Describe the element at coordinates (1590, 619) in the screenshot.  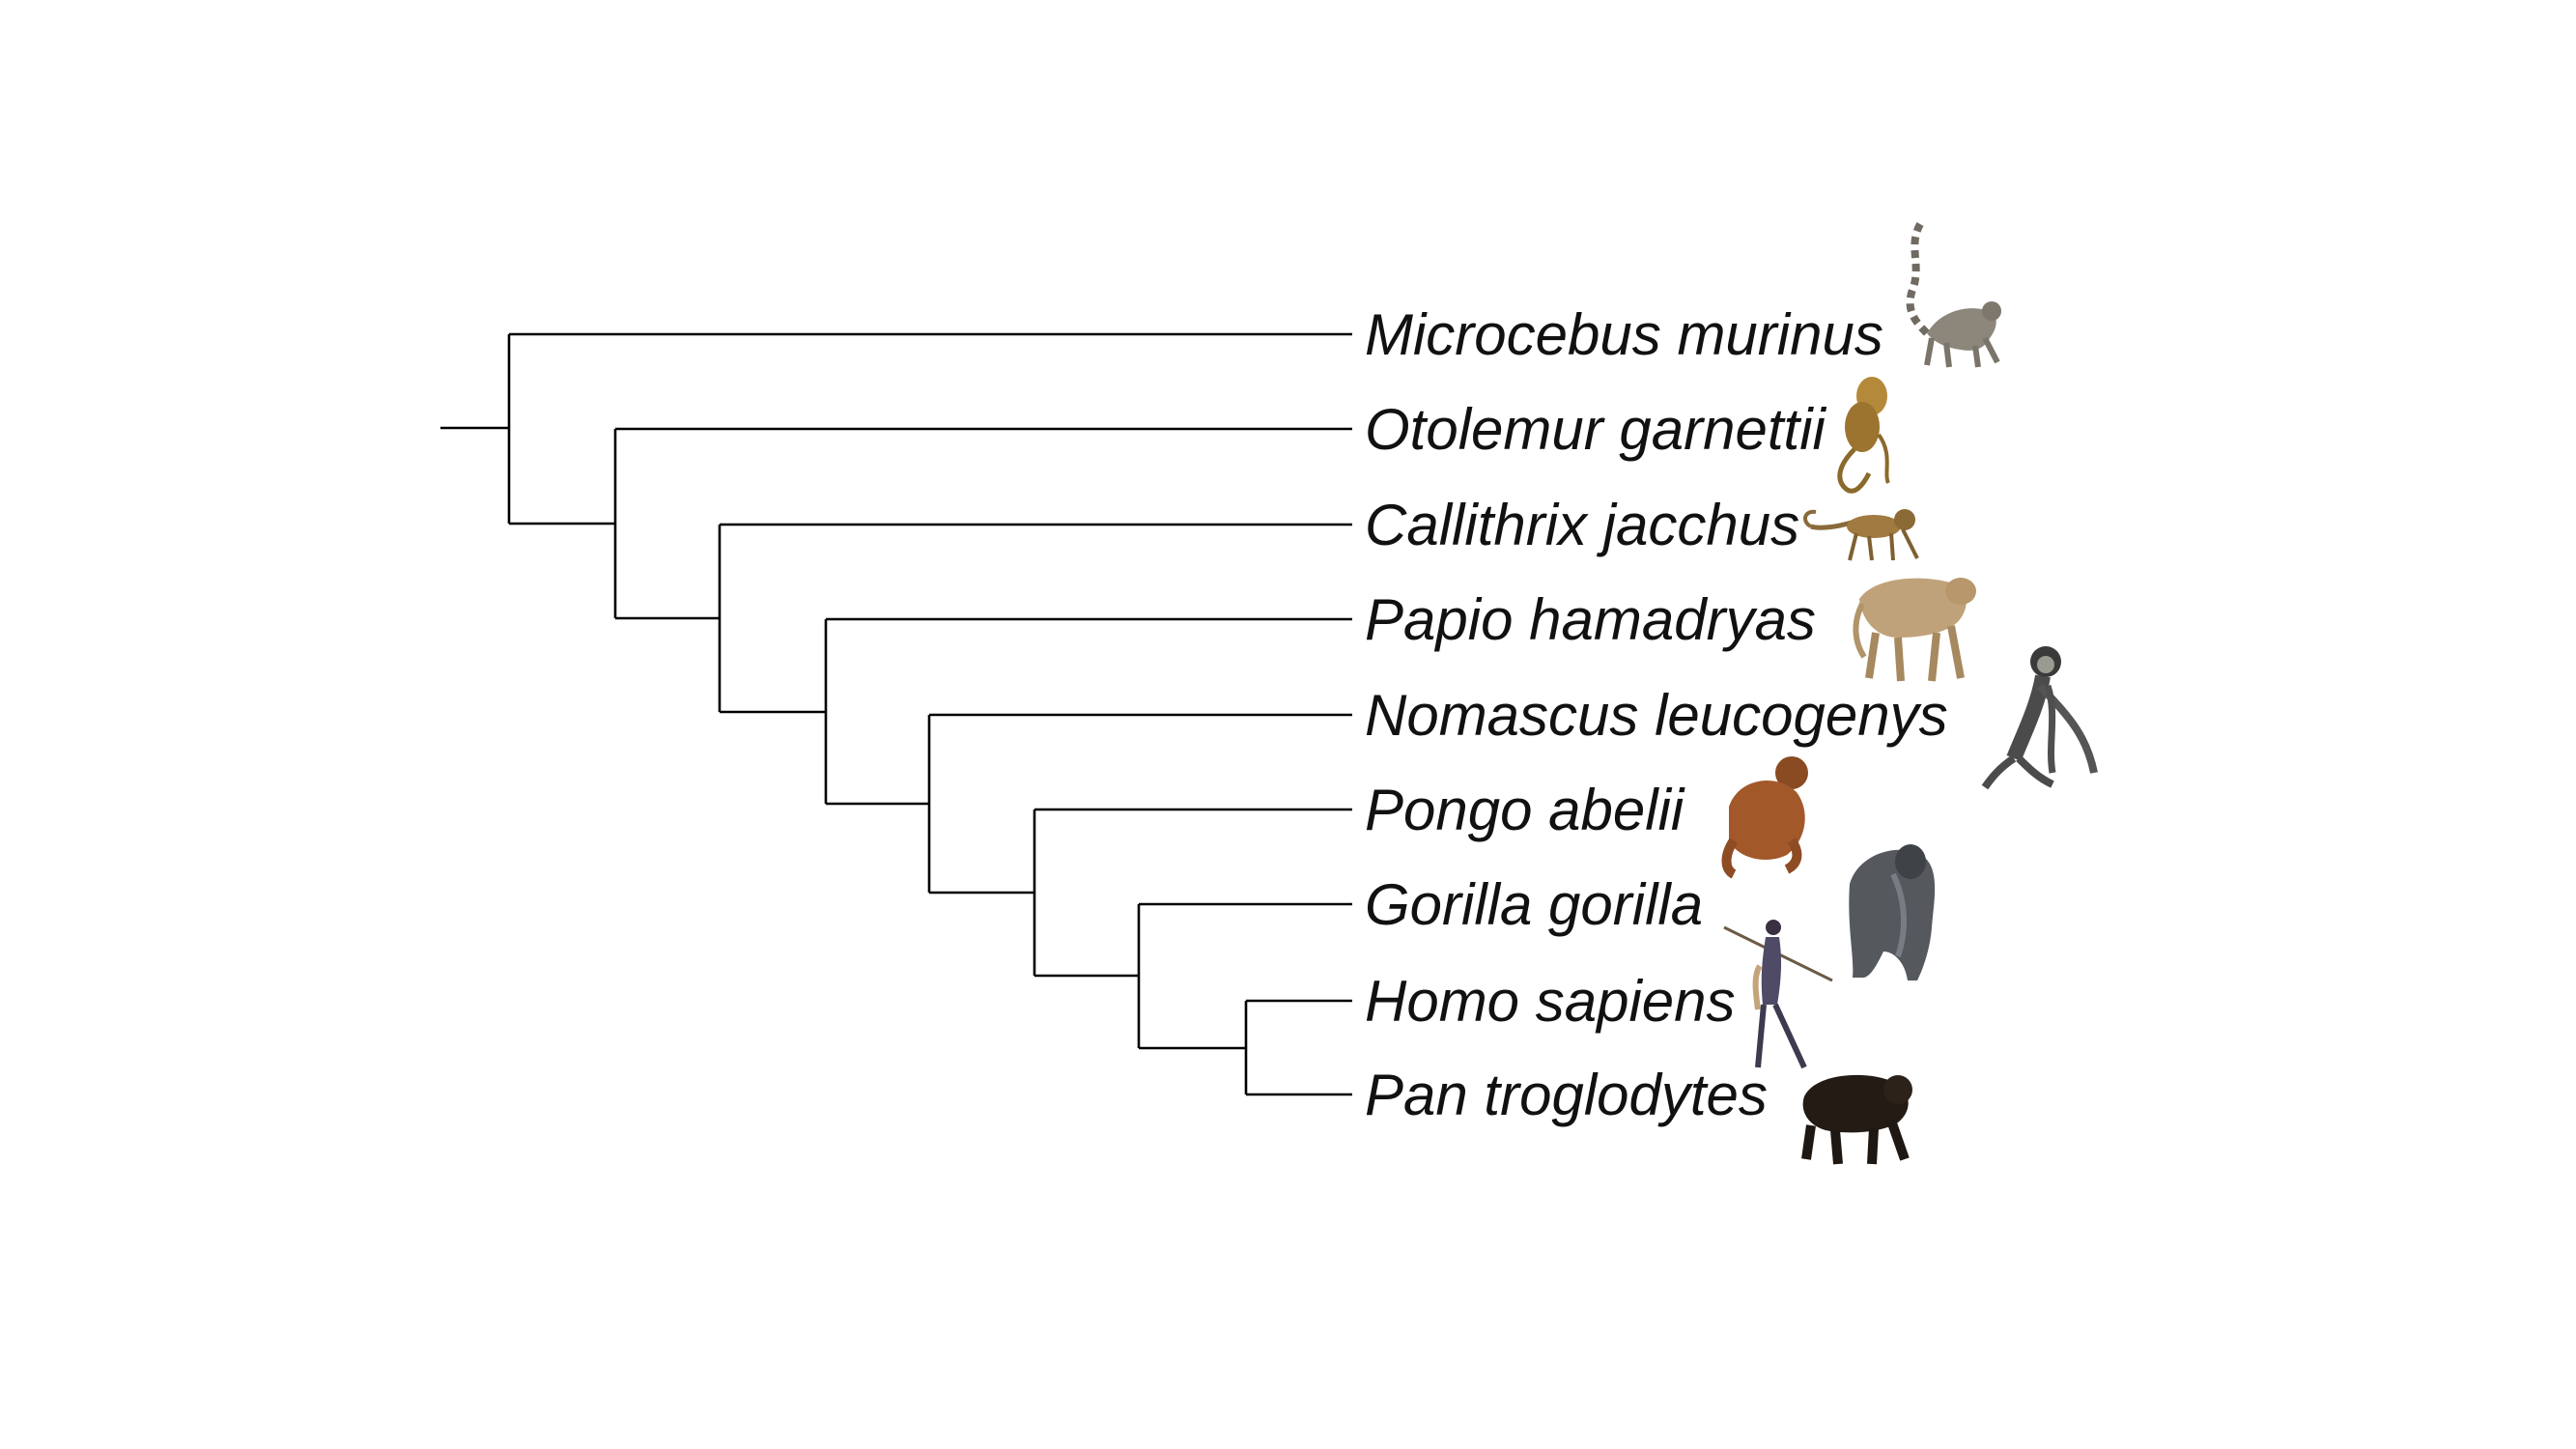
I see `tip-label-papio-hamadryas: Papio hamadryas` at that location.